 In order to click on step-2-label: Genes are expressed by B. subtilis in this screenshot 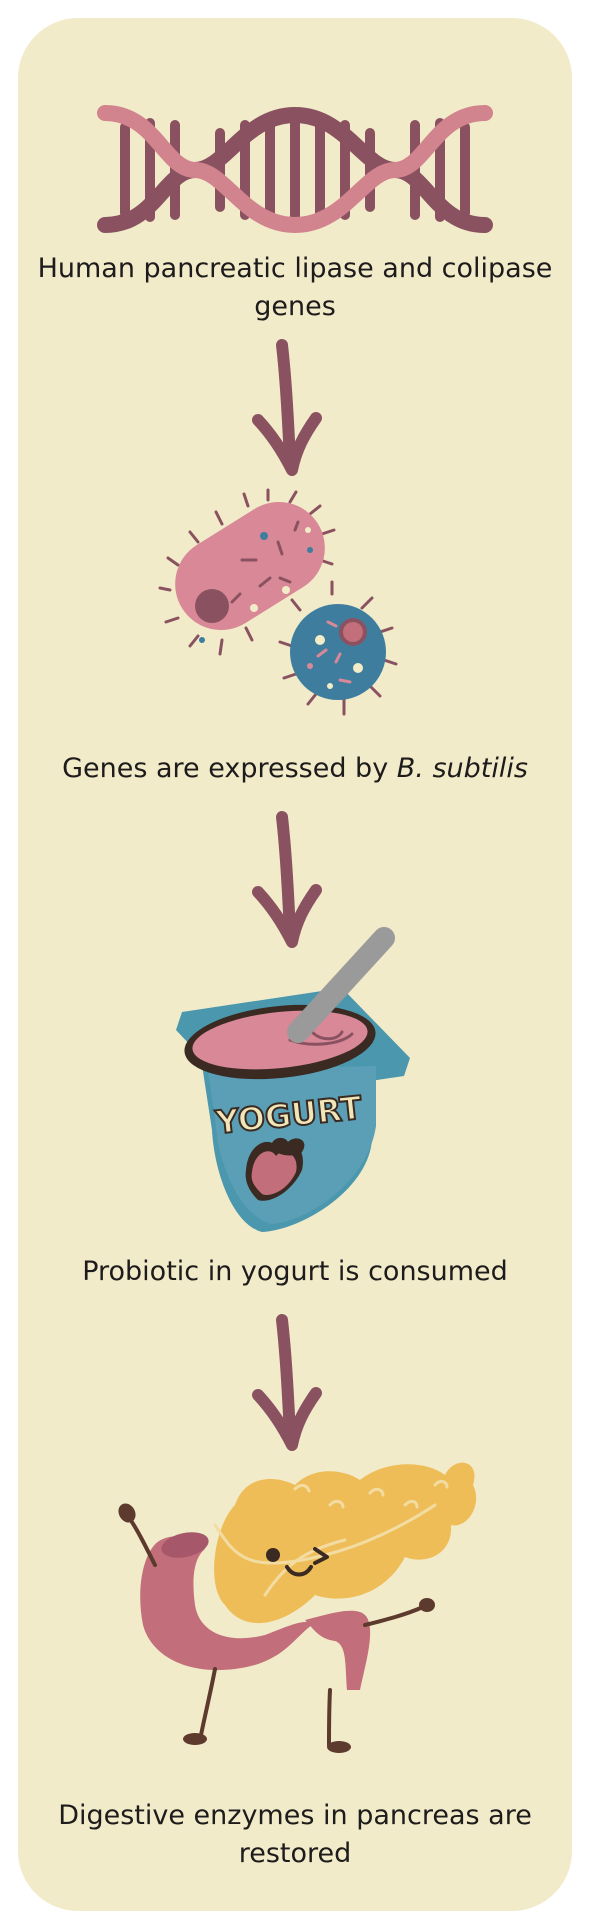, I will do `click(295, 769)`.